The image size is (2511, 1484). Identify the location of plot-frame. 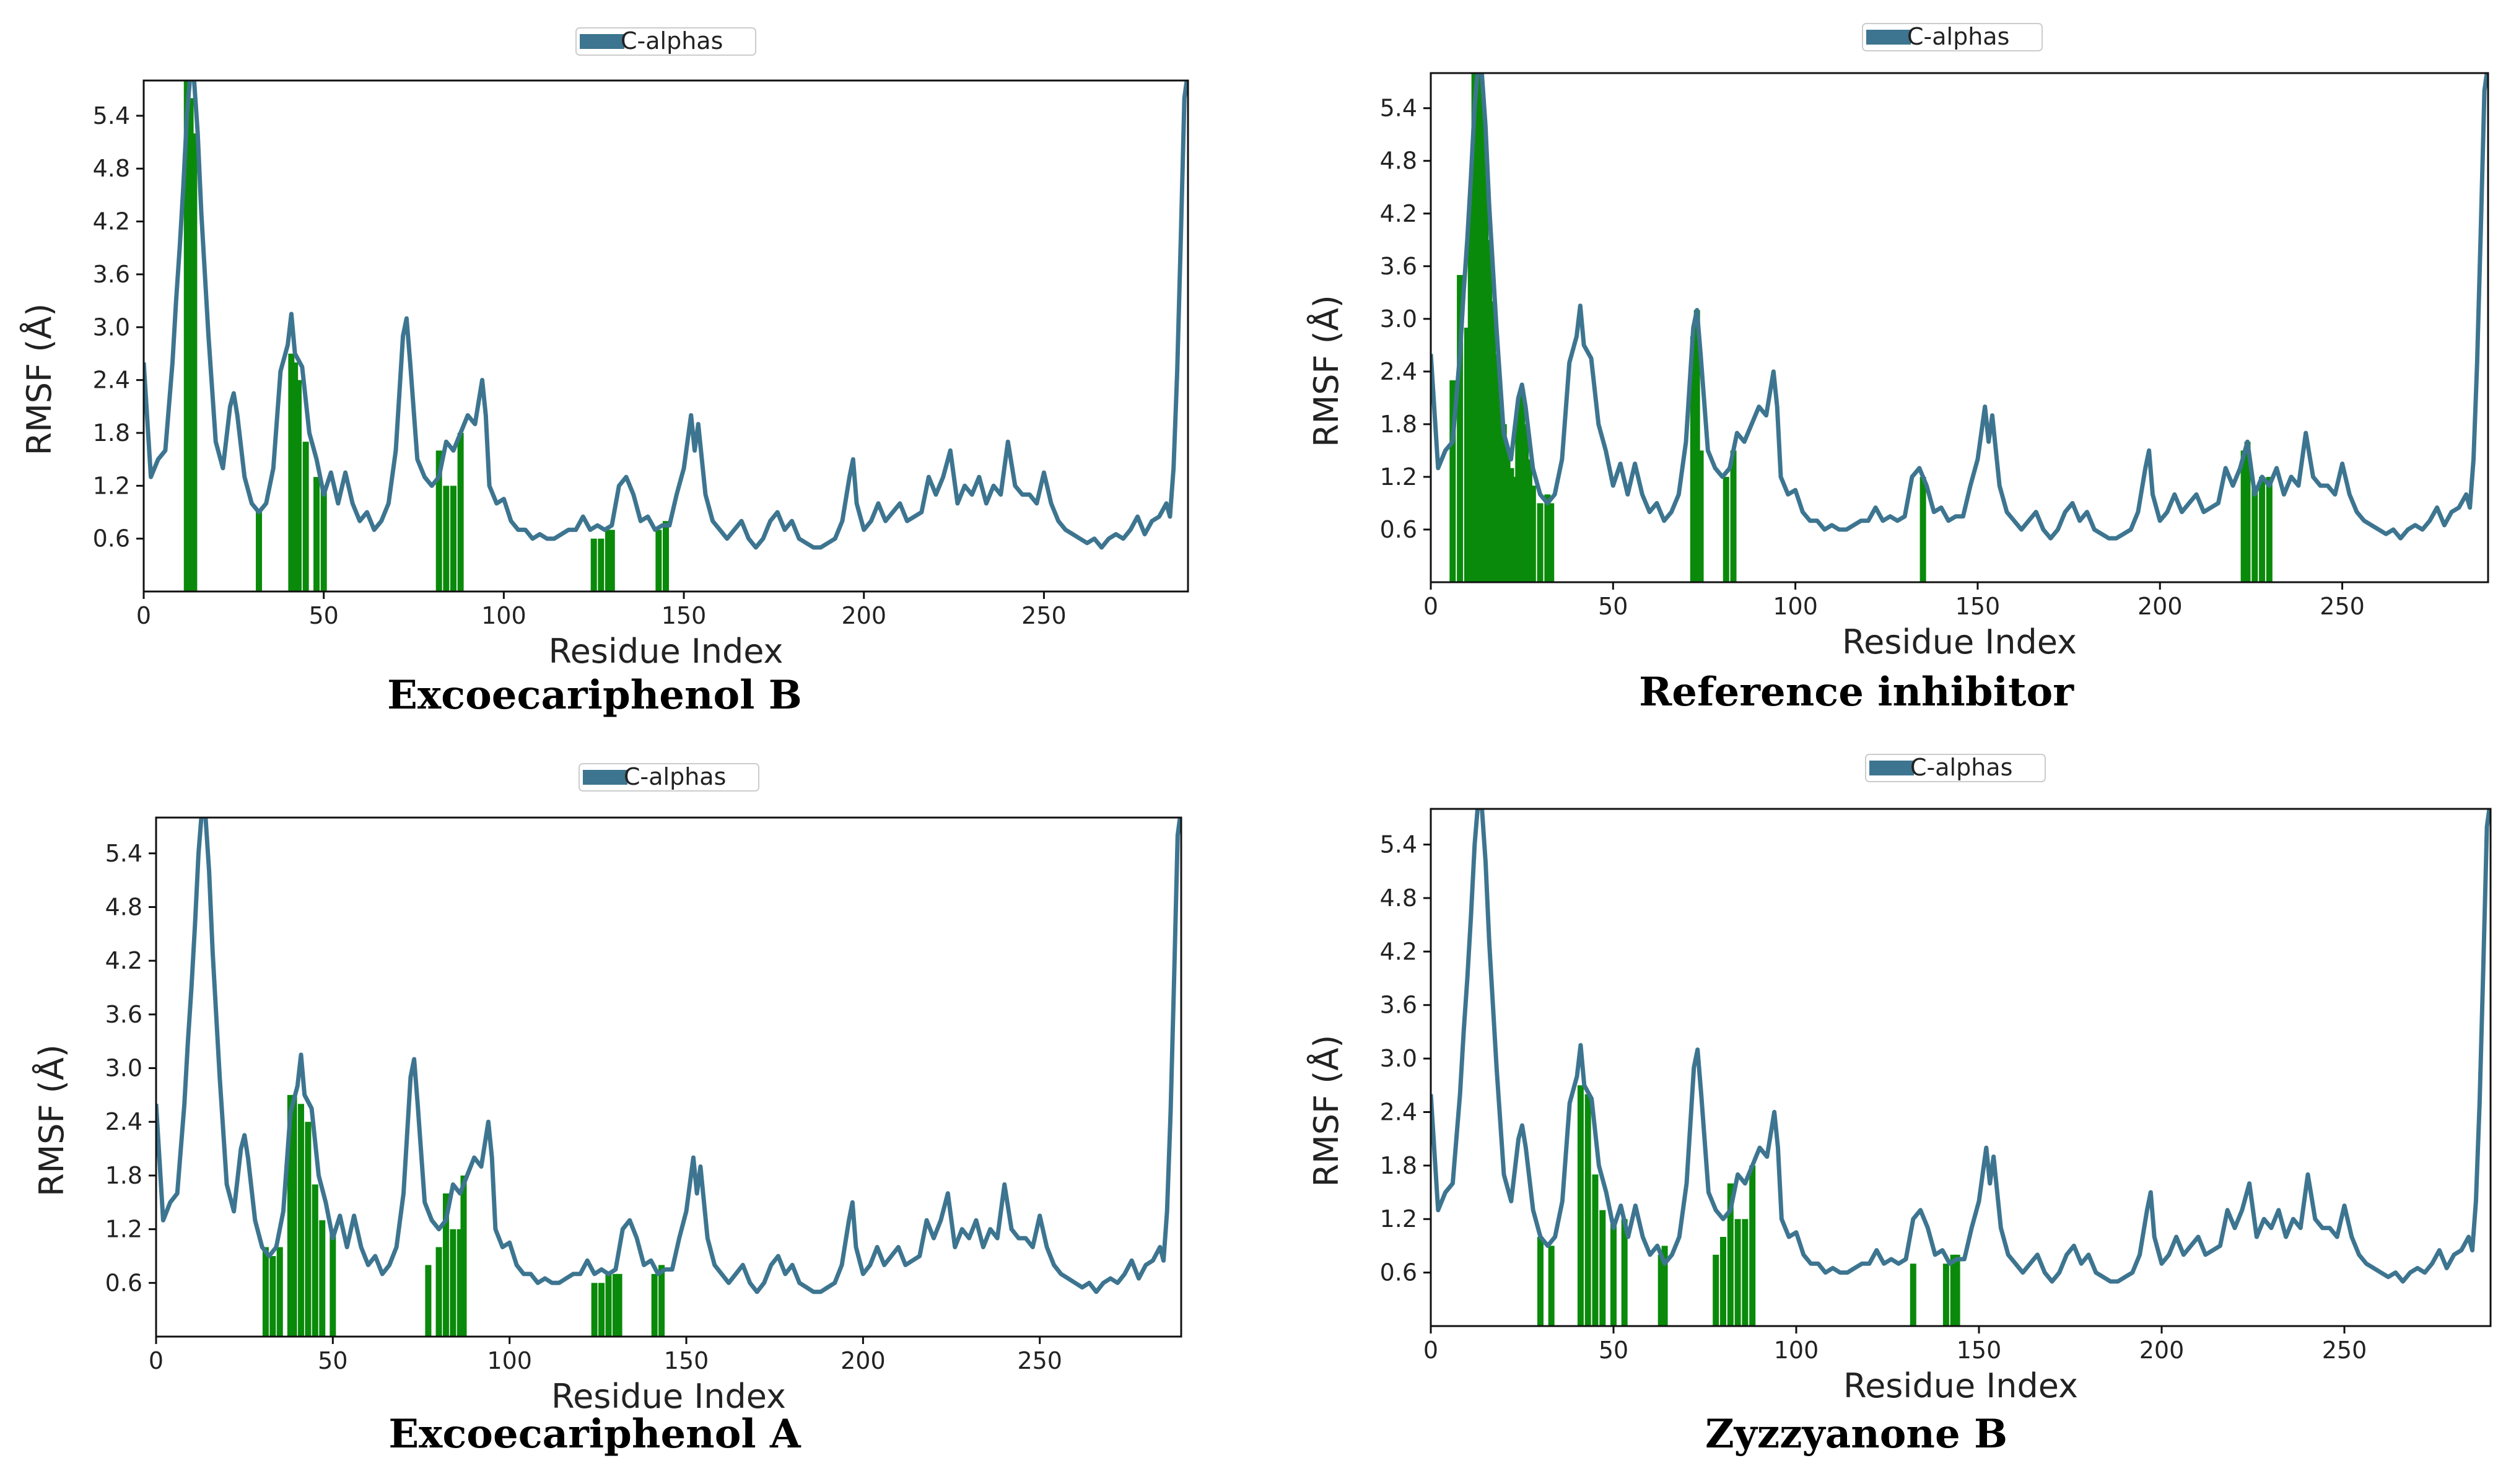
(668, 1077).